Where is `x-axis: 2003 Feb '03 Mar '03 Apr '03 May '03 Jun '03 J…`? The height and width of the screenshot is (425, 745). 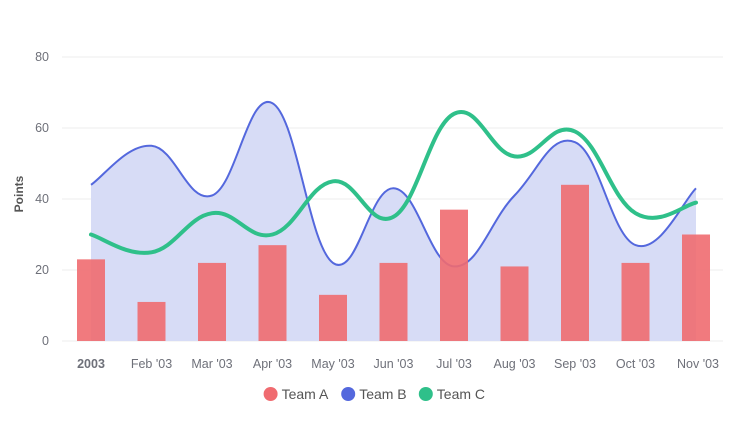 x-axis: 2003 Feb '03 Mar '03 Apr '03 May '03 Jun '03 J… is located at coordinates (398, 364).